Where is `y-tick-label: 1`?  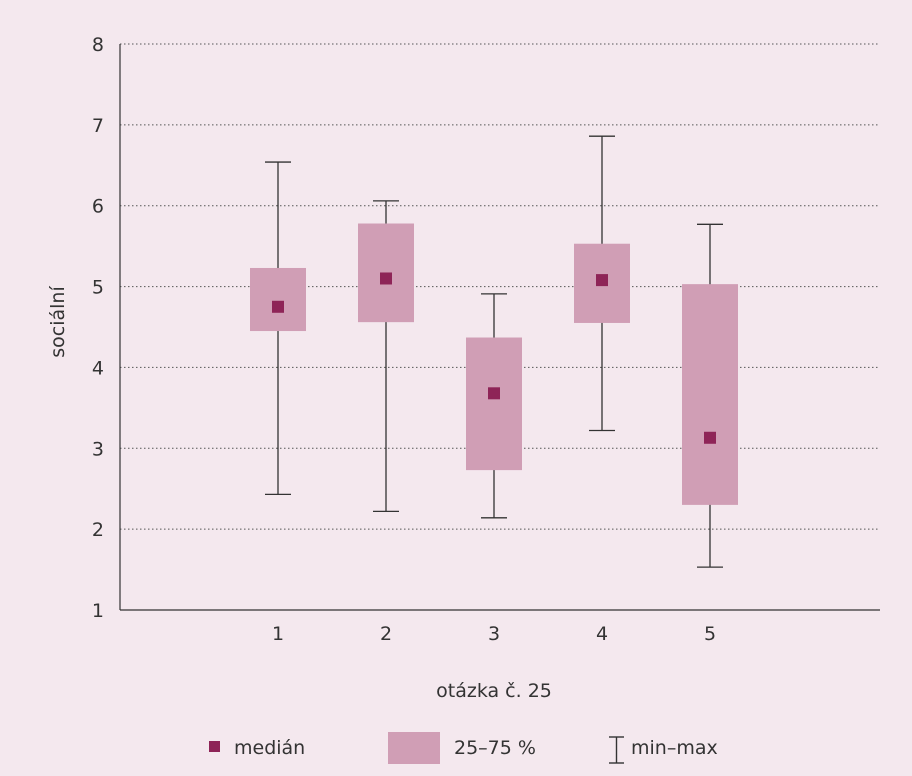
y-tick-label: 1 is located at coordinates (98, 611).